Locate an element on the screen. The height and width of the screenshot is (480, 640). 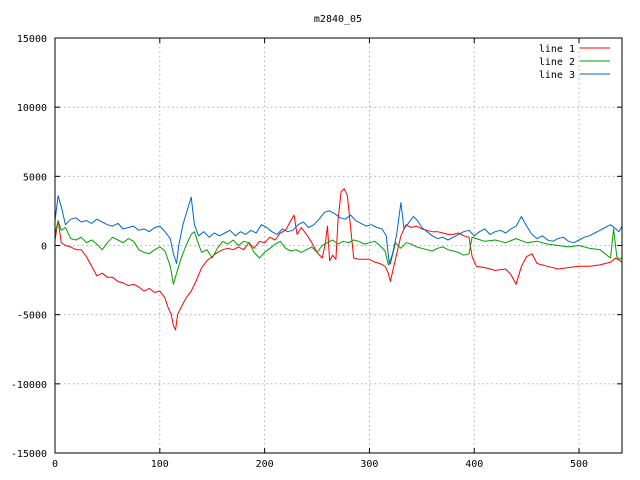
y-tick-label: -15000 is located at coordinates (29, 454).